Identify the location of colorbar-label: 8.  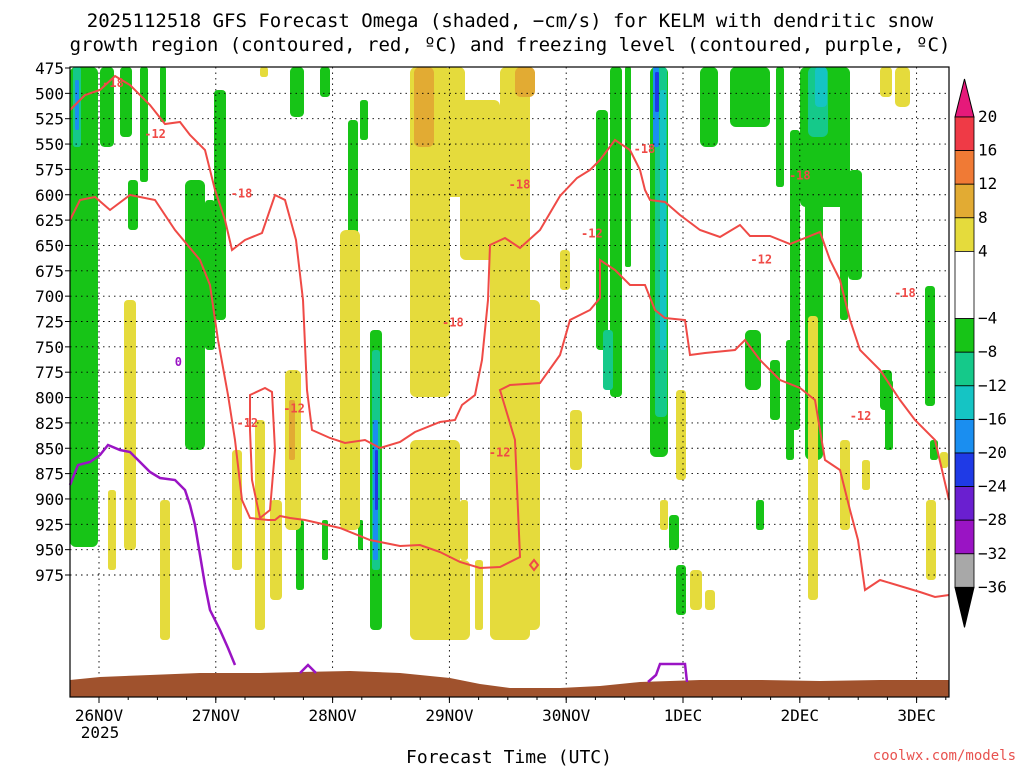
(983, 217).